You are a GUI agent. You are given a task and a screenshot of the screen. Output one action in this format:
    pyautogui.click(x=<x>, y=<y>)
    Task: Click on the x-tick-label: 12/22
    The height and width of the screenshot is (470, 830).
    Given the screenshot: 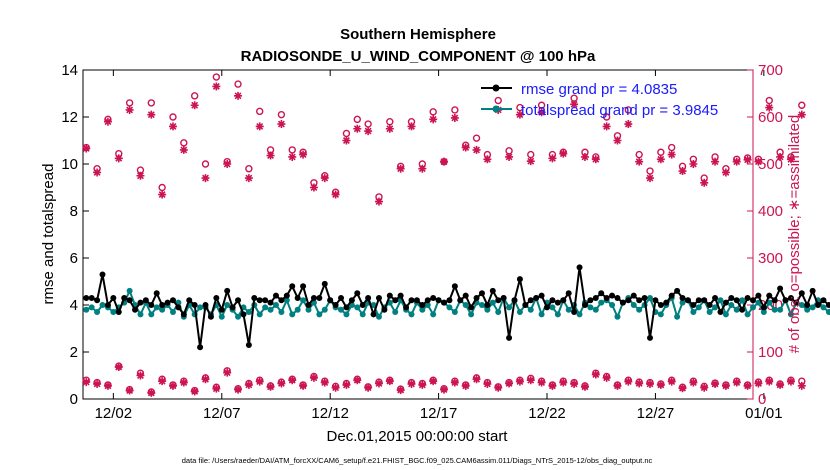 What is the action you would take?
    pyautogui.click(x=547, y=413)
    